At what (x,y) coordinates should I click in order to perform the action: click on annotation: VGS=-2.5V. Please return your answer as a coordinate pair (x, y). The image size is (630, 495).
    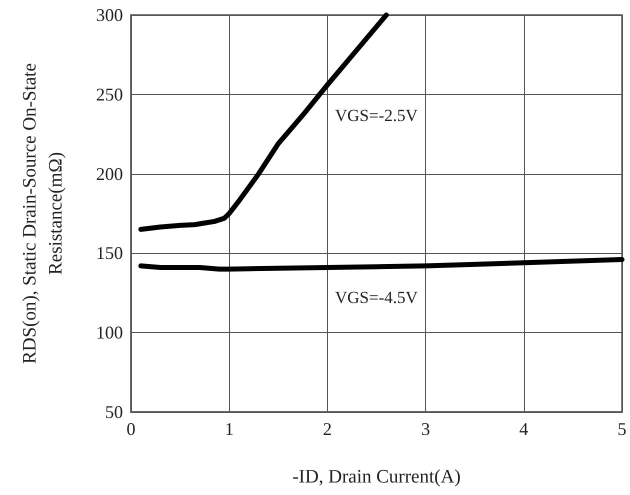
    Looking at the image, I should click on (377, 115).